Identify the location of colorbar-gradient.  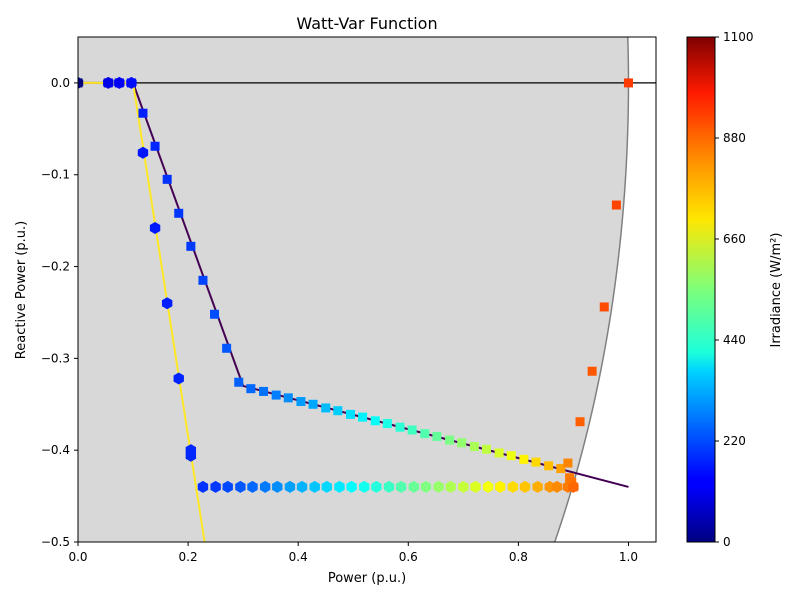
(701, 289).